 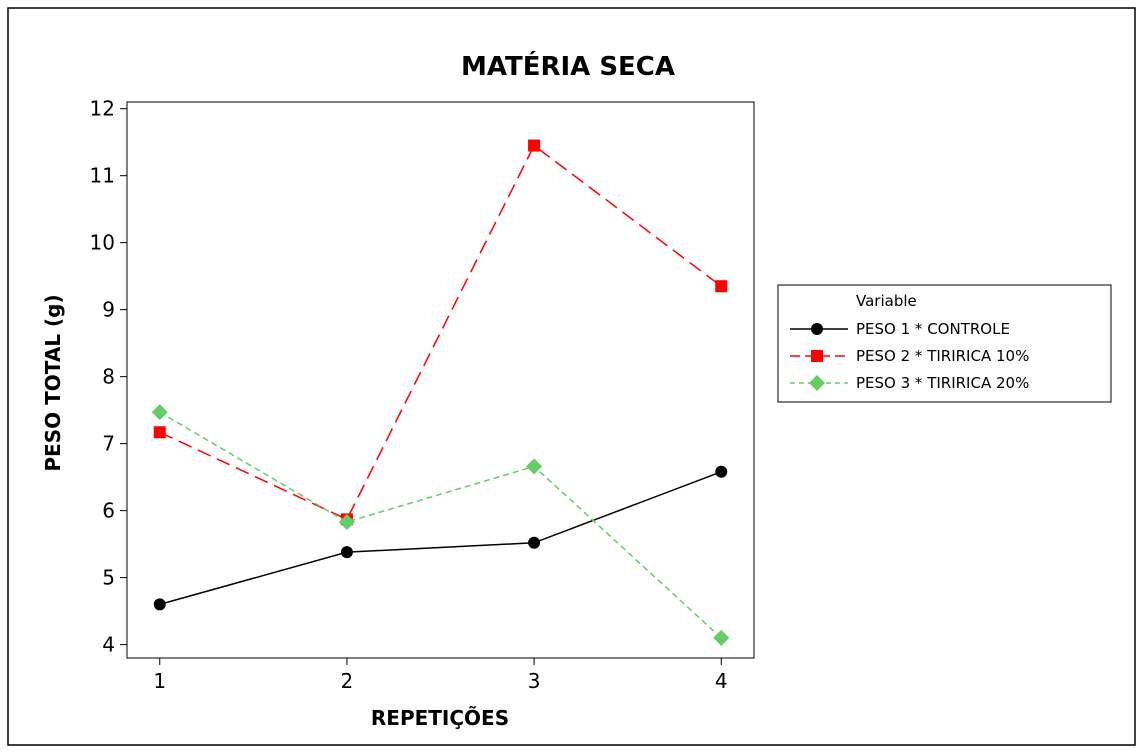 I want to click on legend-entry: PESO 1 * CONTROLE, so click(x=900, y=329).